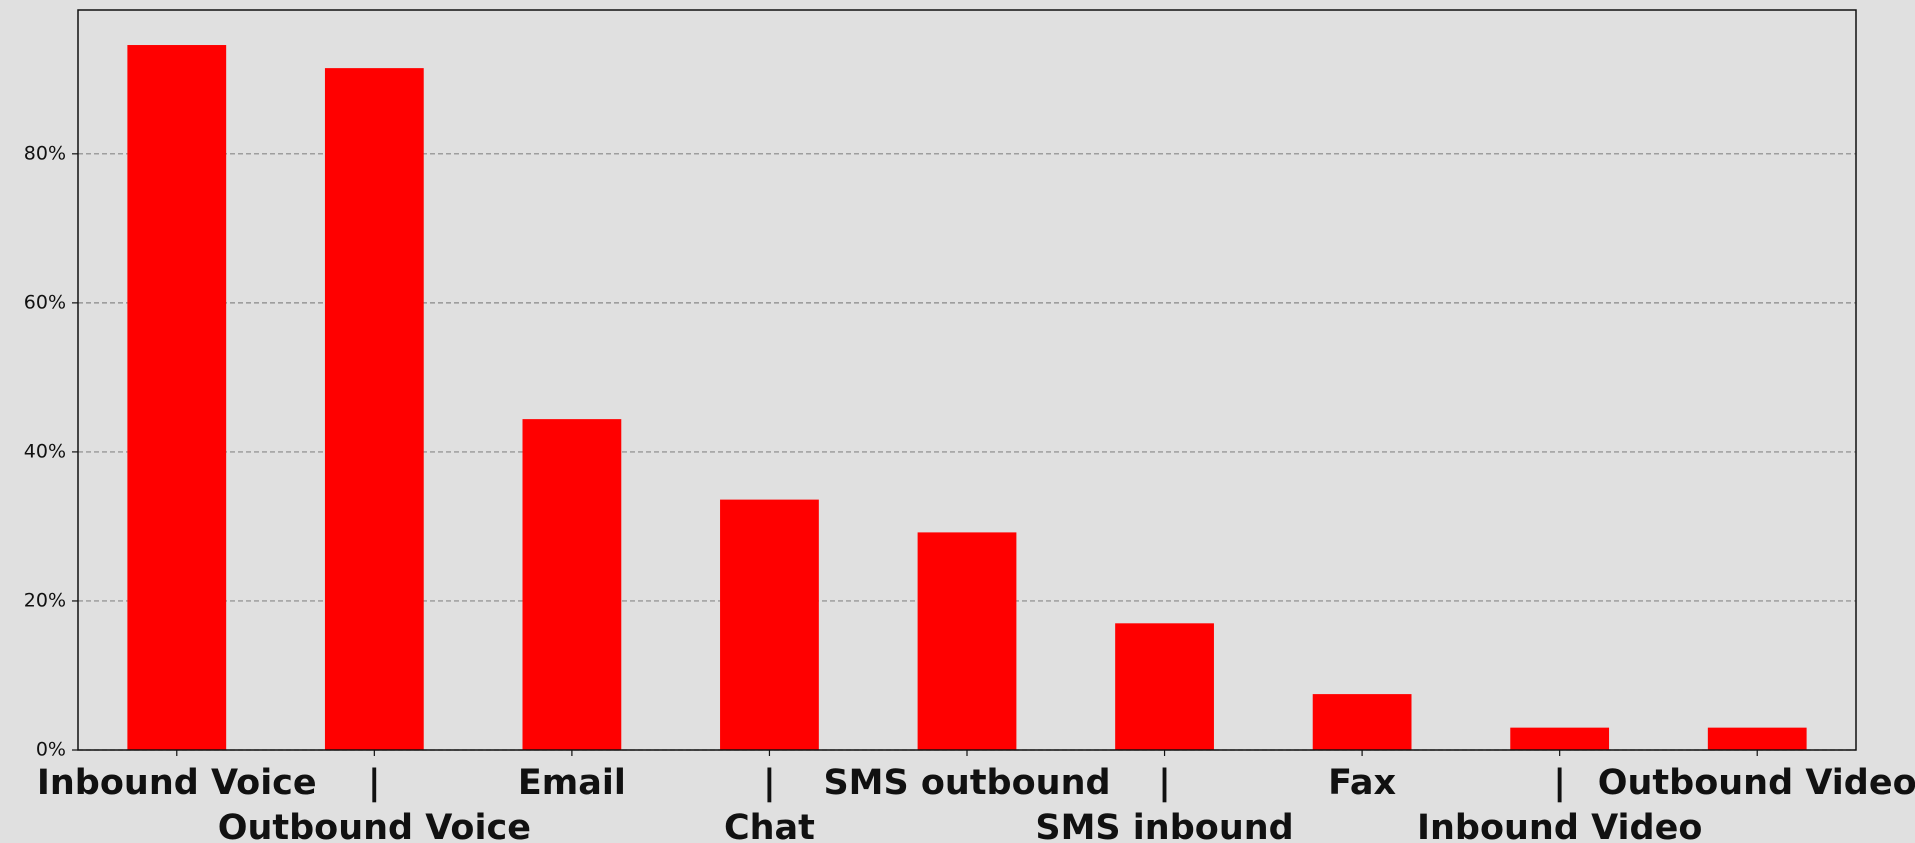 The image size is (1915, 843). What do you see at coordinates (45, 600) in the screenshot?
I see `y-tick-label: 20%` at bounding box center [45, 600].